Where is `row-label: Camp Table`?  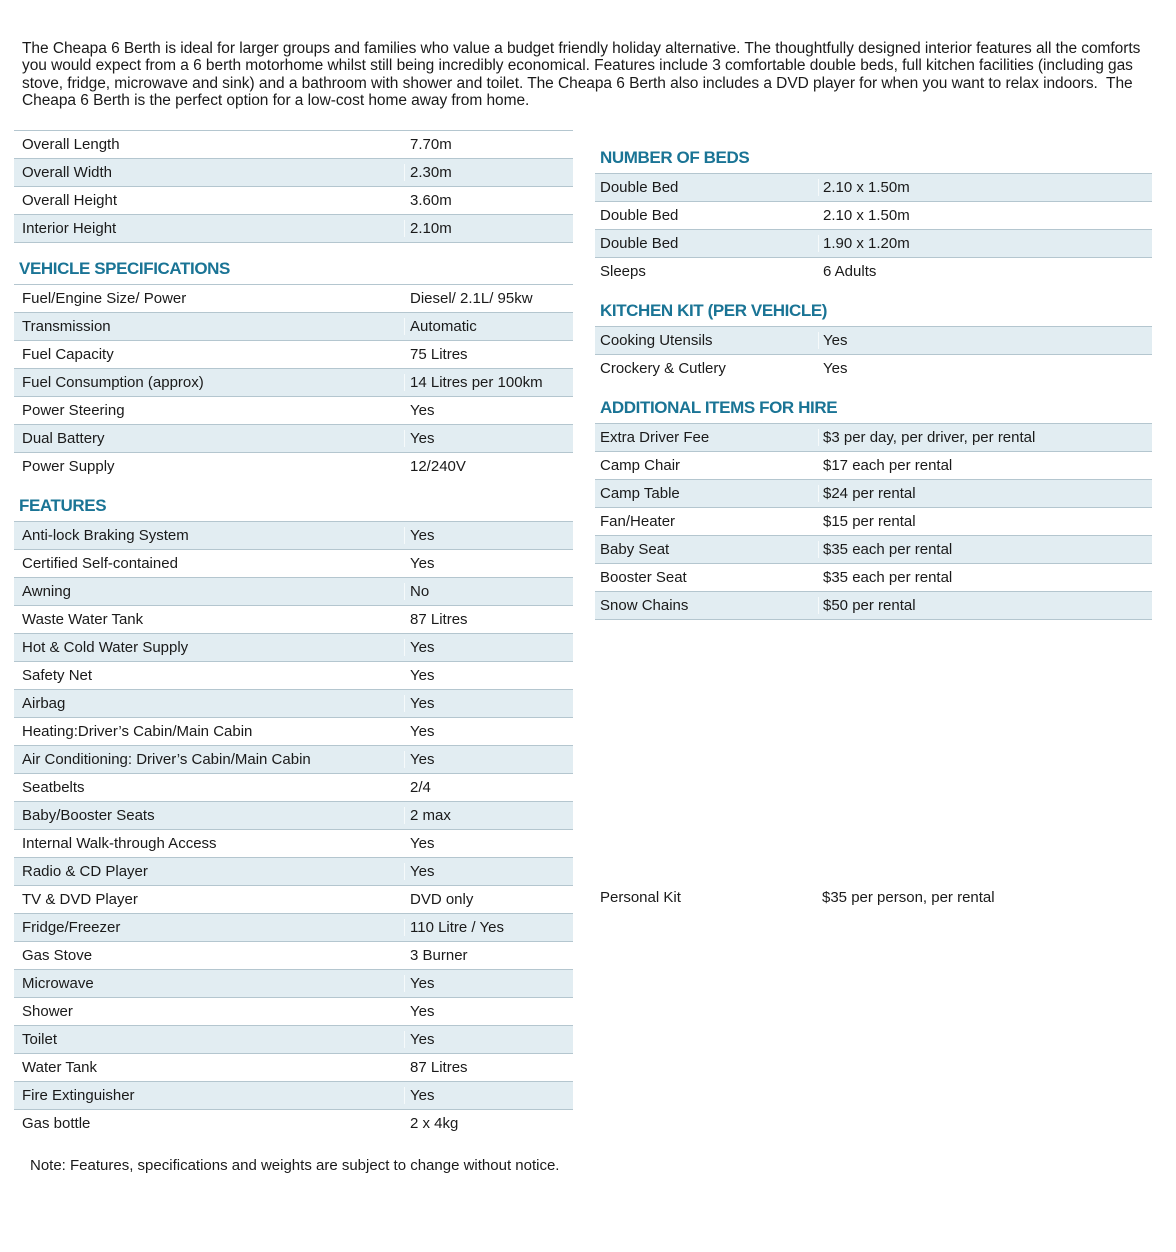
row-label: Camp Table is located at coordinates (640, 493).